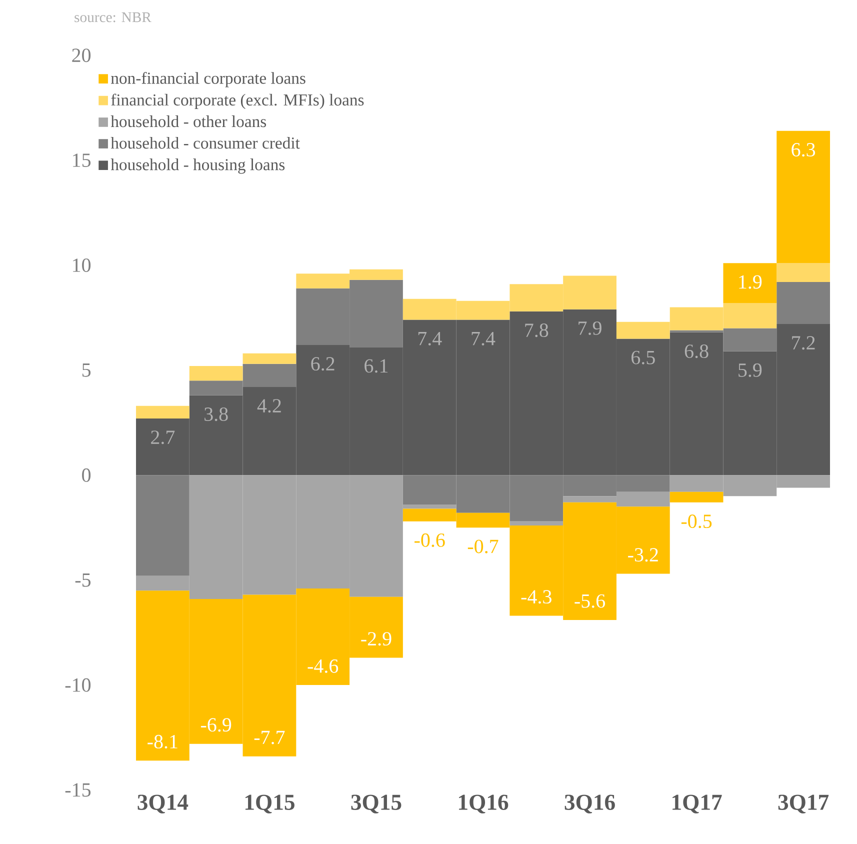 This screenshot has width=857, height=844. I want to click on data-label: -8.1, so click(163, 741).